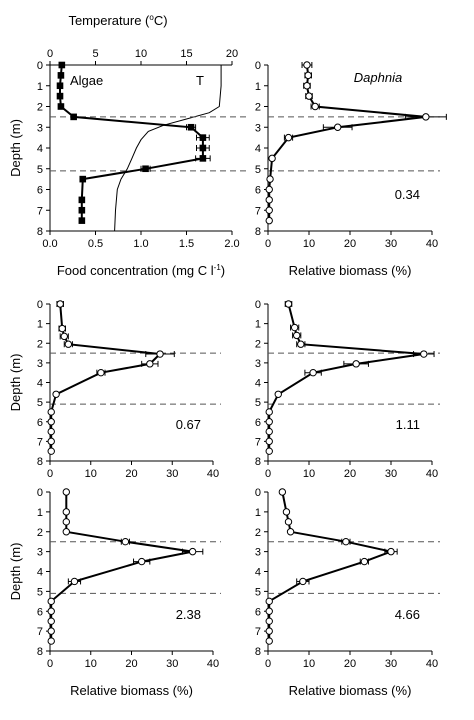 Image resolution: width=474 pixels, height=720 pixels. I want to click on top-axis-title: Temperature (oC), so click(117, 20).